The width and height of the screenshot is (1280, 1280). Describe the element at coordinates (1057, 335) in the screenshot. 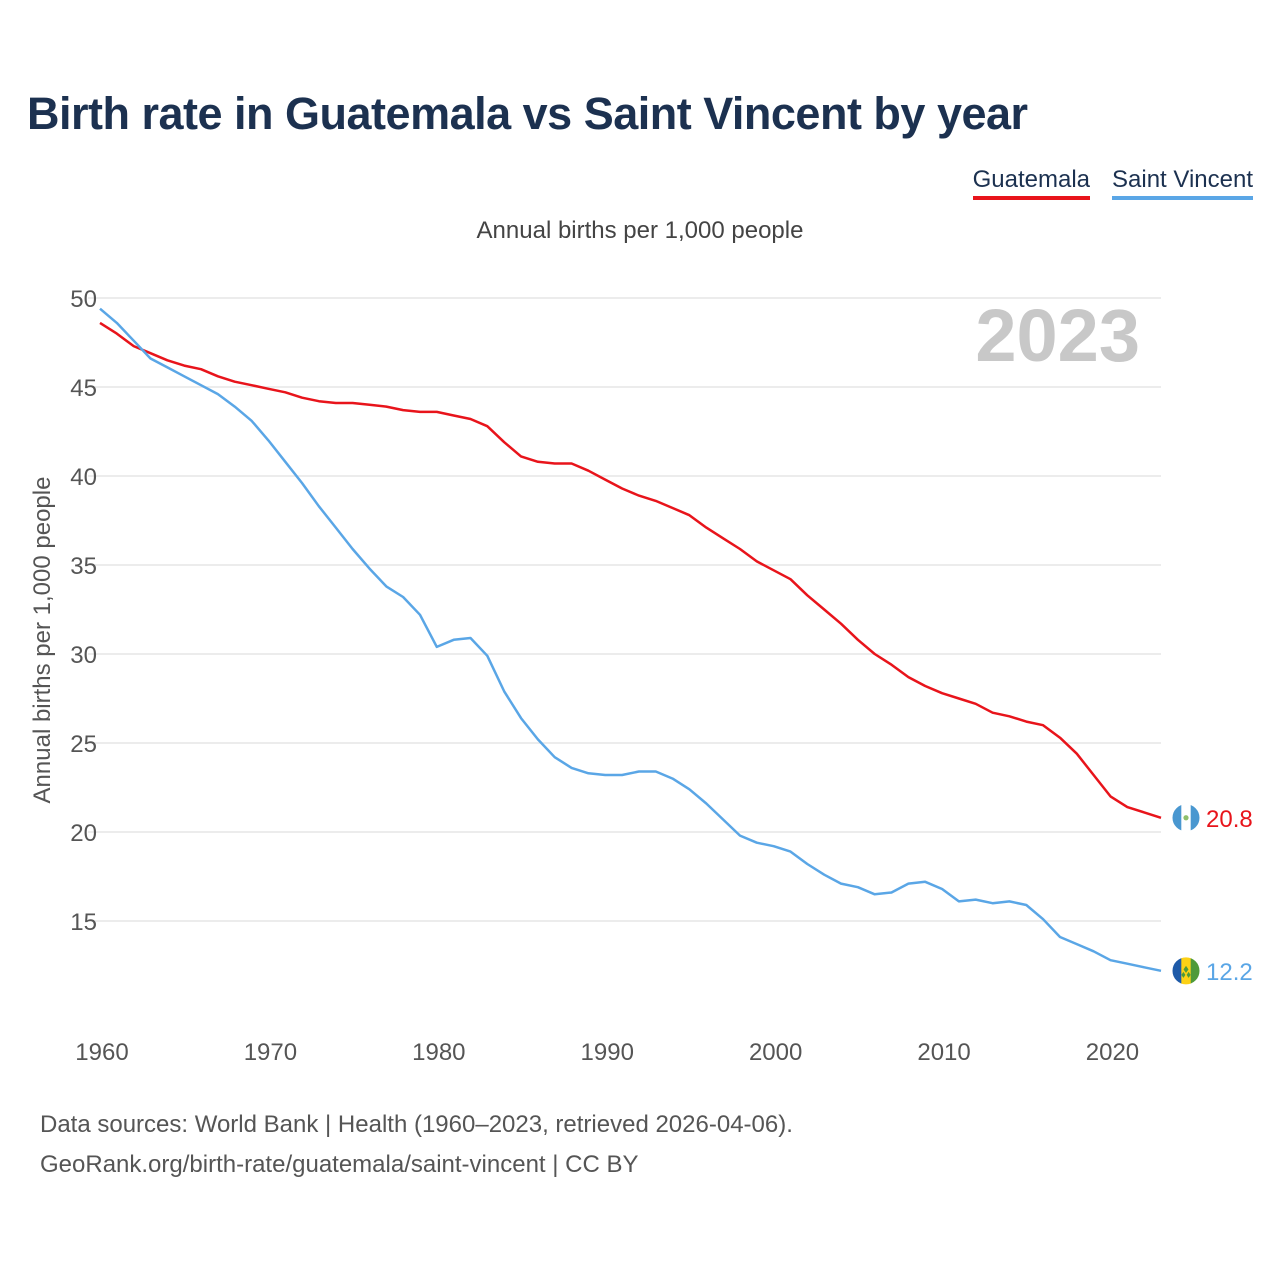

I see `year-watermark: 2023` at that location.